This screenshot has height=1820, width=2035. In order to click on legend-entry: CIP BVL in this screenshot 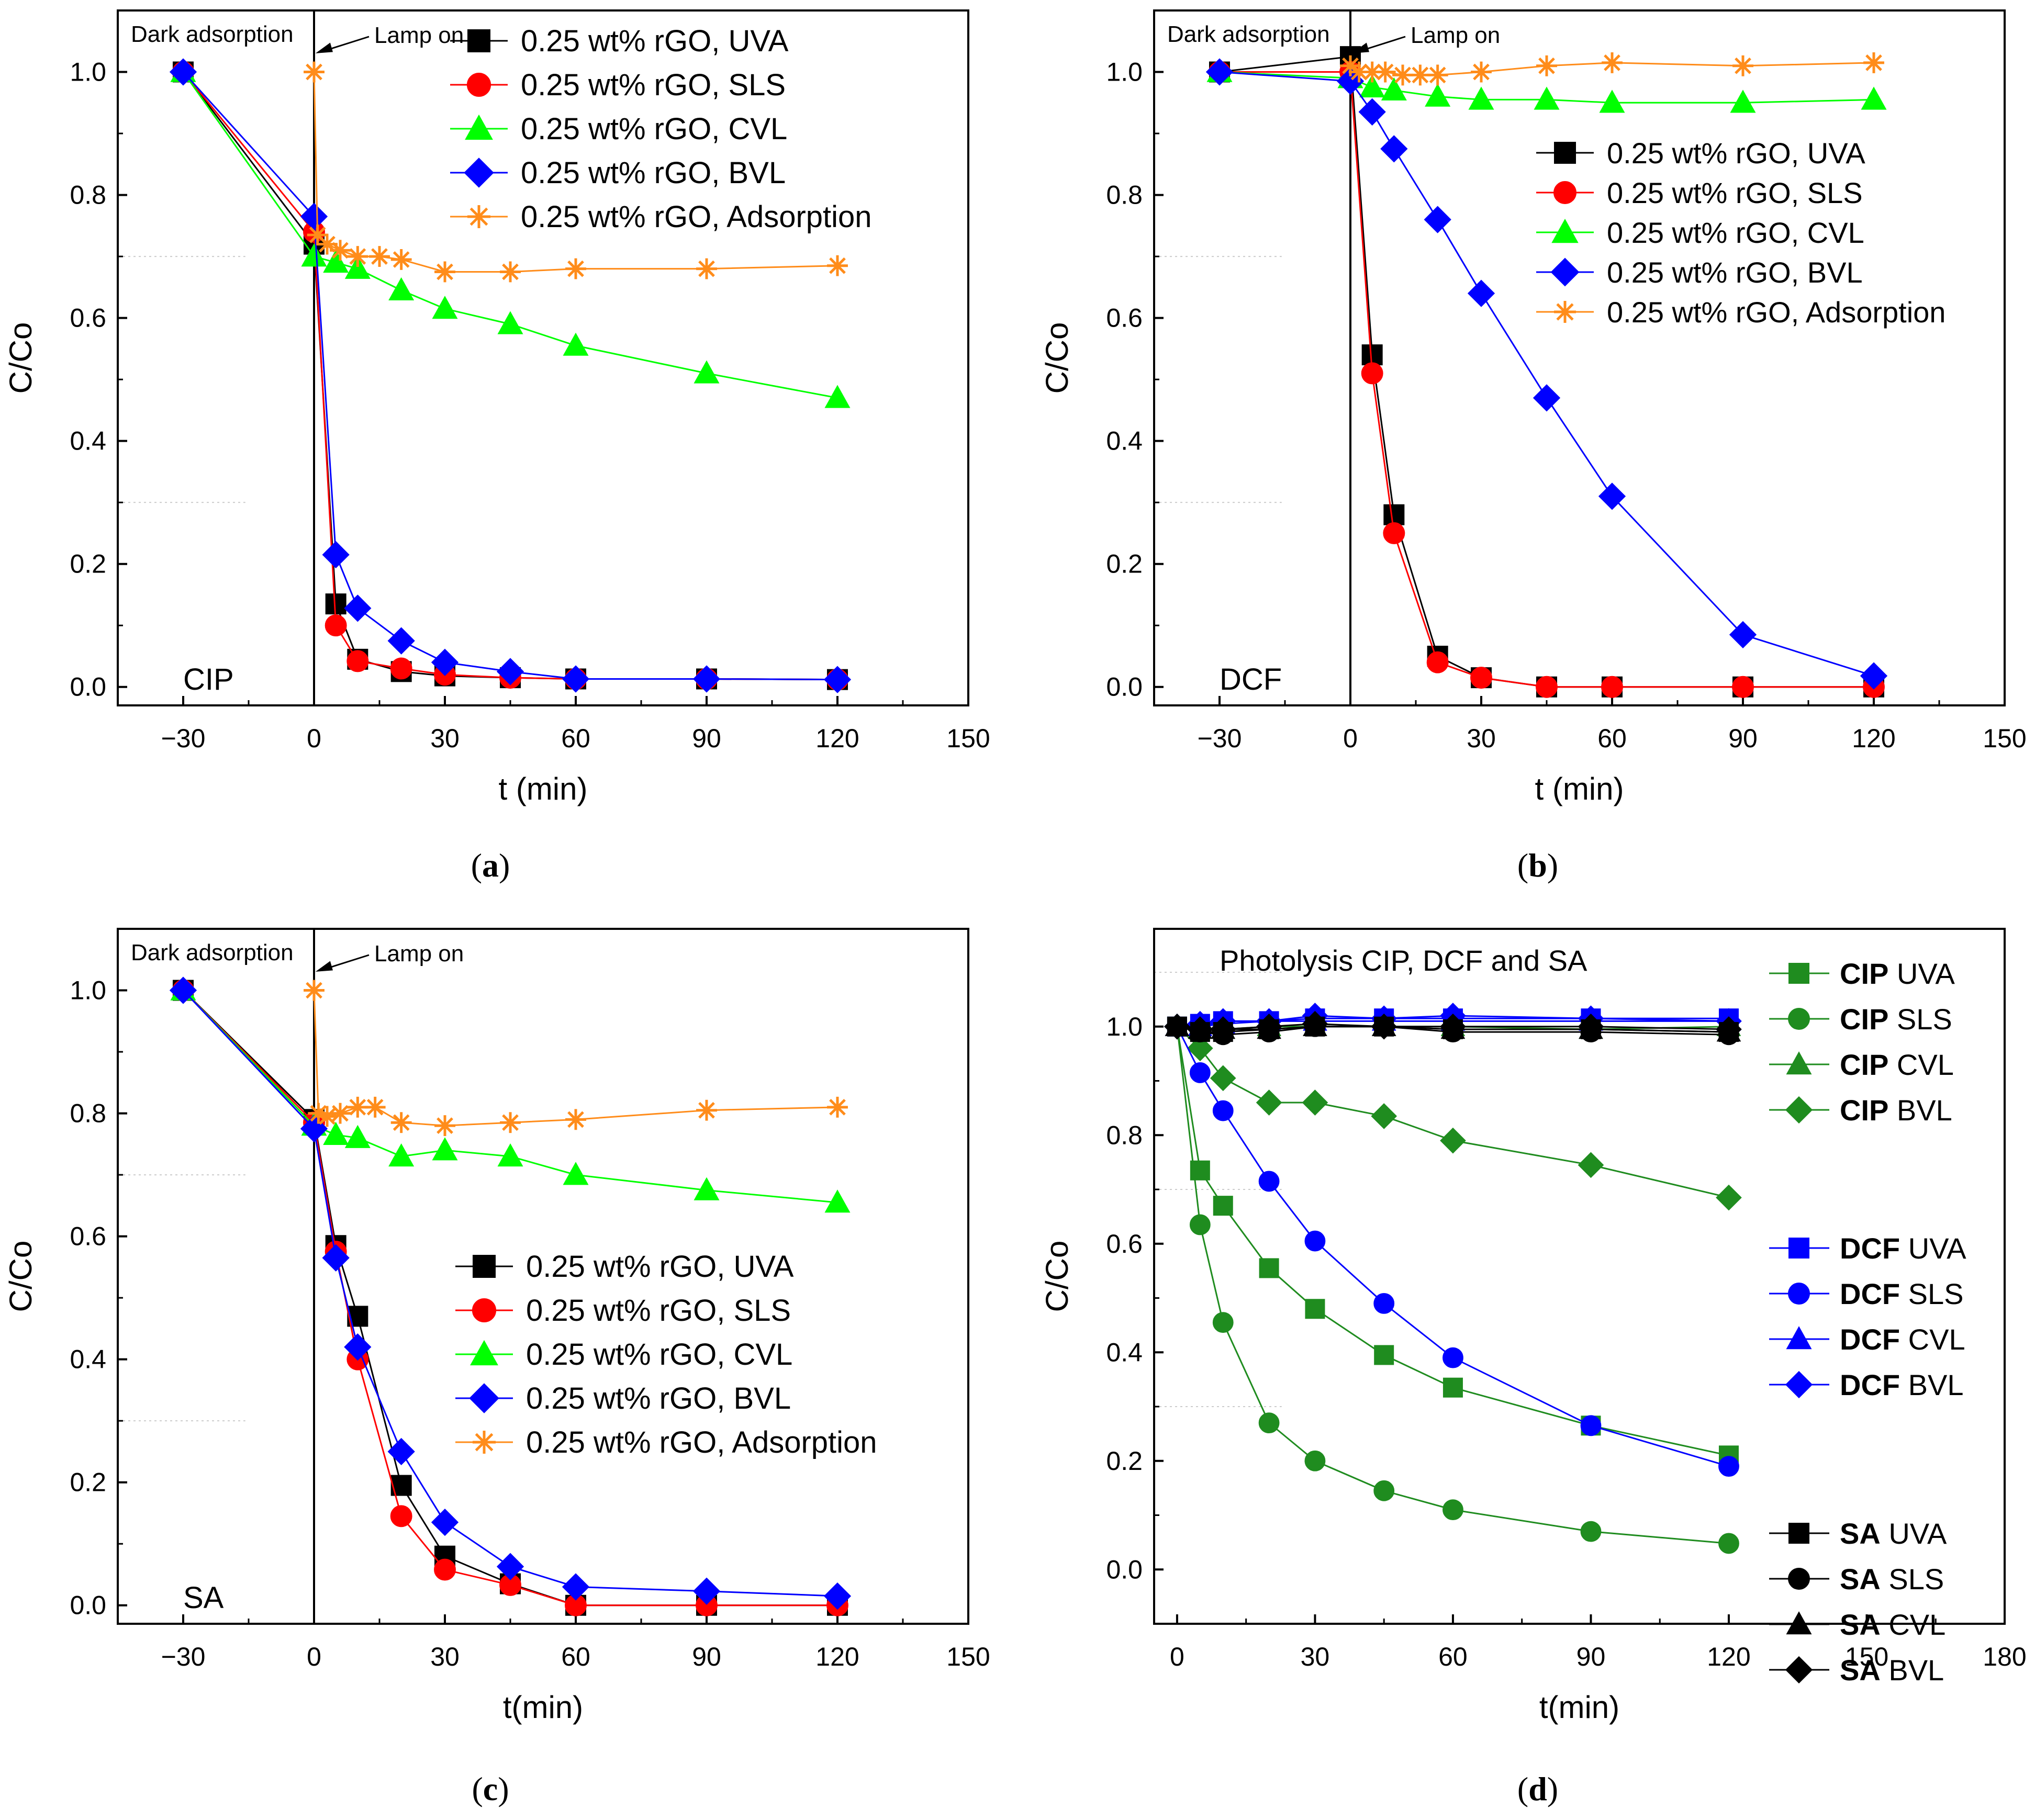, I will do `click(1896, 1110)`.